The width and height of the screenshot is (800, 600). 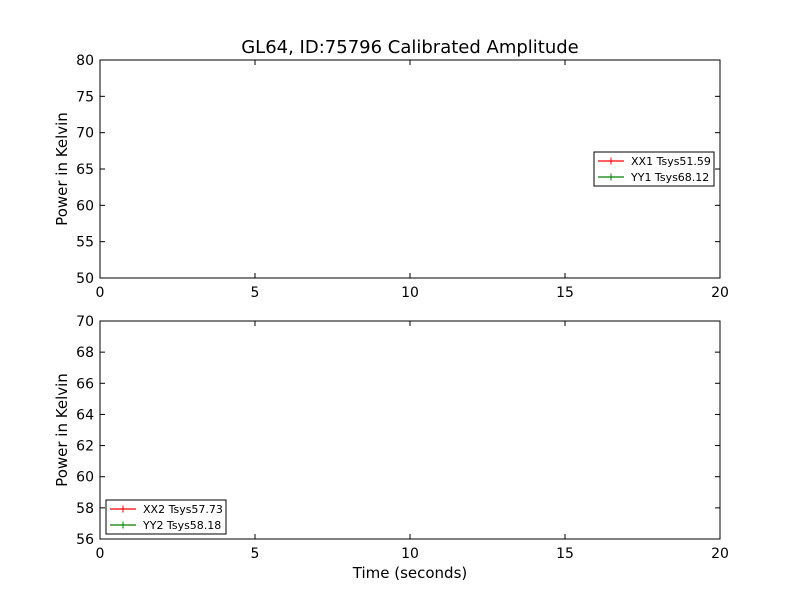 What do you see at coordinates (181, 525) in the screenshot?
I see `legend-label: YY2 Tsys58.18` at bounding box center [181, 525].